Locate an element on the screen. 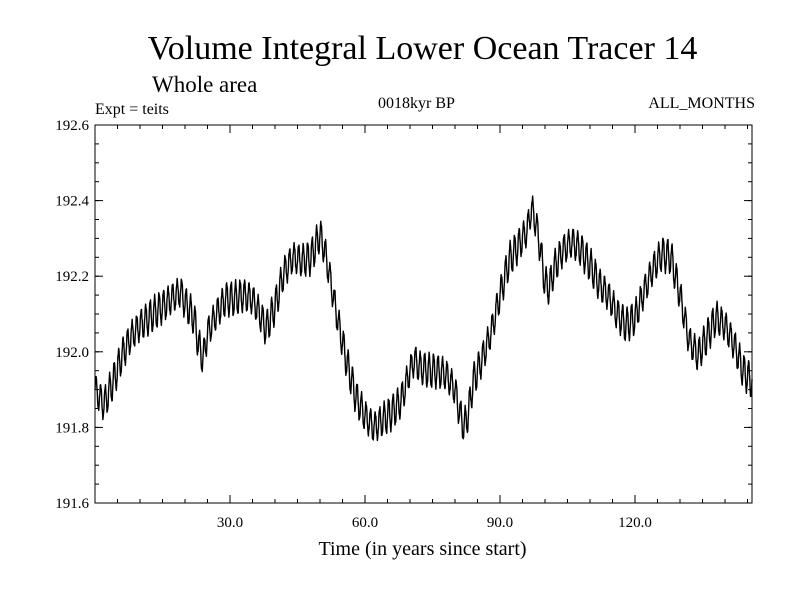 This screenshot has width=800, height=600. experiment-label: Expt = teits is located at coordinates (132, 109).